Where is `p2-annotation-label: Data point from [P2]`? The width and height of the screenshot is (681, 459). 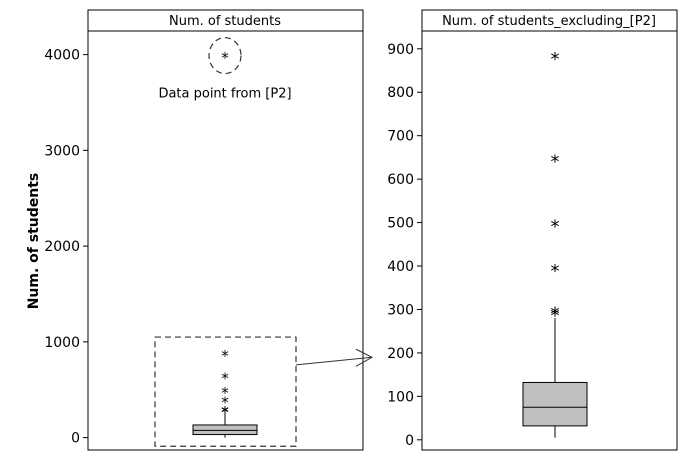 p2-annotation-label: Data point from [P2] is located at coordinates (224, 94).